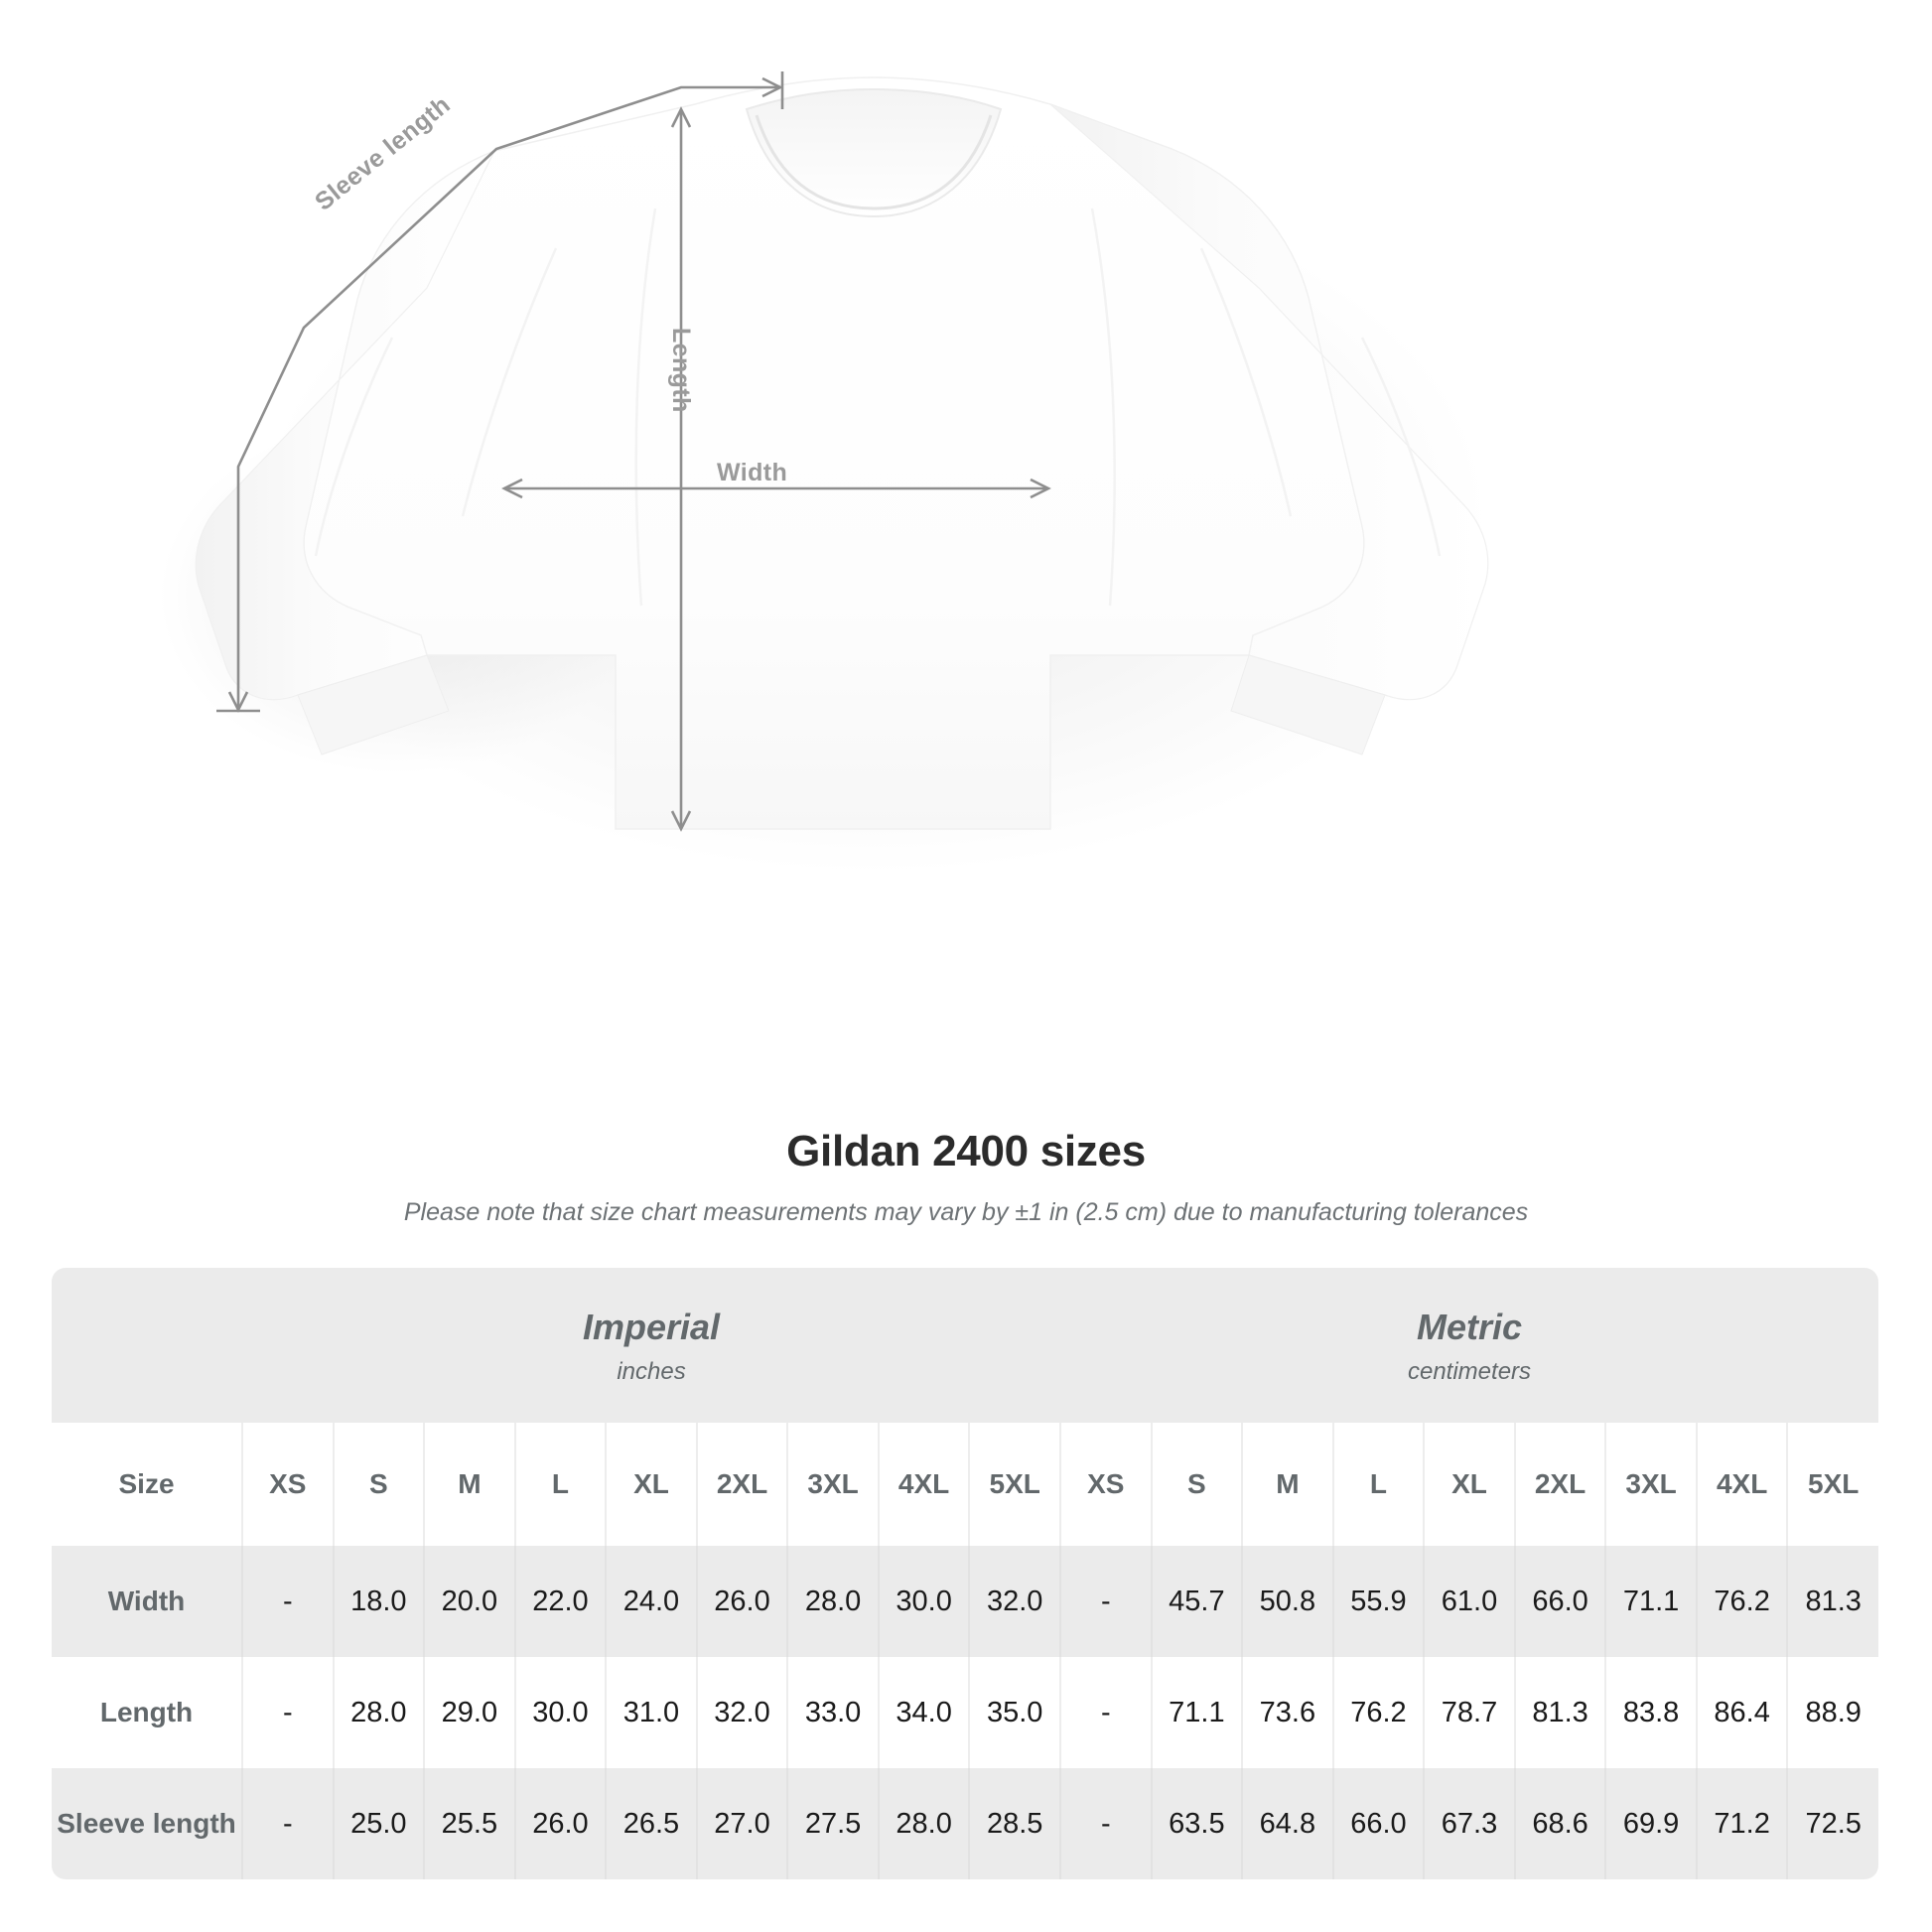 The image size is (1932, 1932). Describe the element at coordinates (681, 469) in the screenshot. I see `length-guide` at that location.